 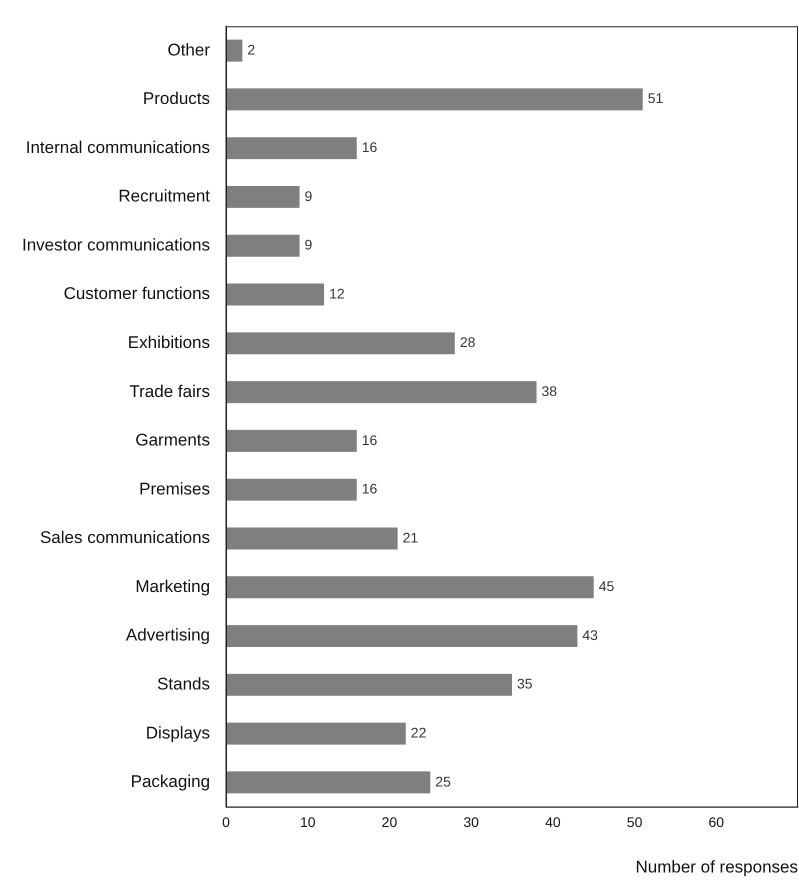 What do you see at coordinates (170, 782) in the screenshot?
I see `y-tick-label: Packaging` at bounding box center [170, 782].